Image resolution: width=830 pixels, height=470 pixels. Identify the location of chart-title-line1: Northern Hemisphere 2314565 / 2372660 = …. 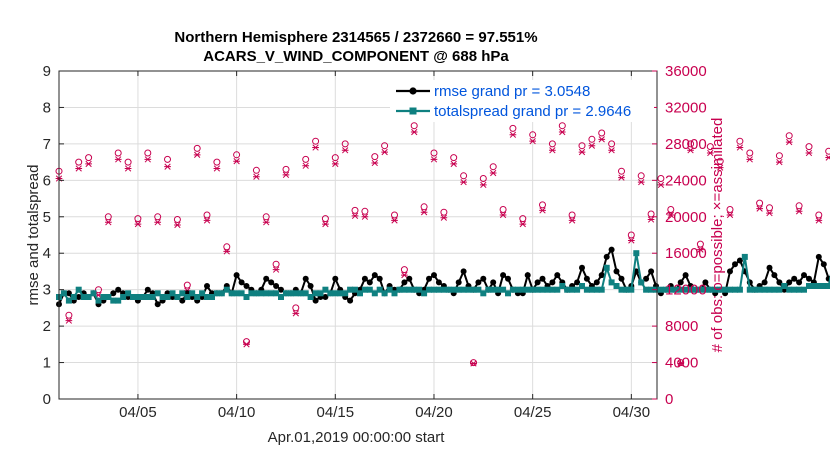
(355, 37).